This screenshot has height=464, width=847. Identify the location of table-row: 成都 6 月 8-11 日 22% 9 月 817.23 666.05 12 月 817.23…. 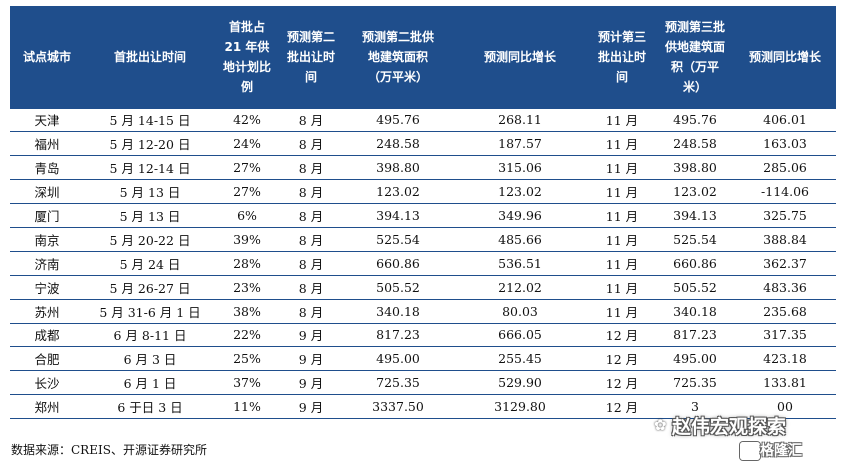
(423, 335).